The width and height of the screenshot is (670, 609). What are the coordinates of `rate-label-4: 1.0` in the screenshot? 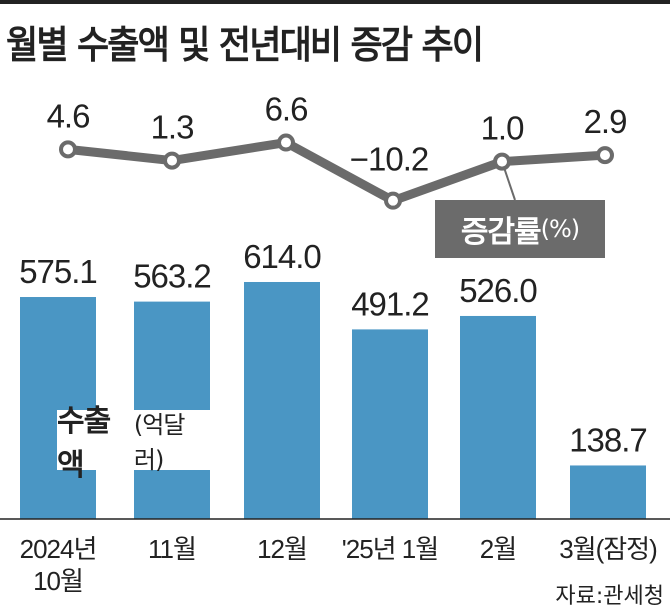 It's located at (503, 128).